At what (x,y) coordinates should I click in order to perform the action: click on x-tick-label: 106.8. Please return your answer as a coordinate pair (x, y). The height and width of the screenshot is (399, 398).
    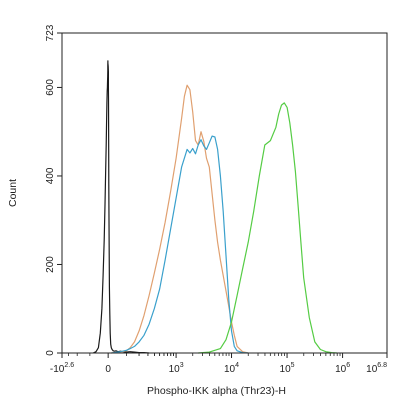
    Looking at the image, I should click on (376, 368).